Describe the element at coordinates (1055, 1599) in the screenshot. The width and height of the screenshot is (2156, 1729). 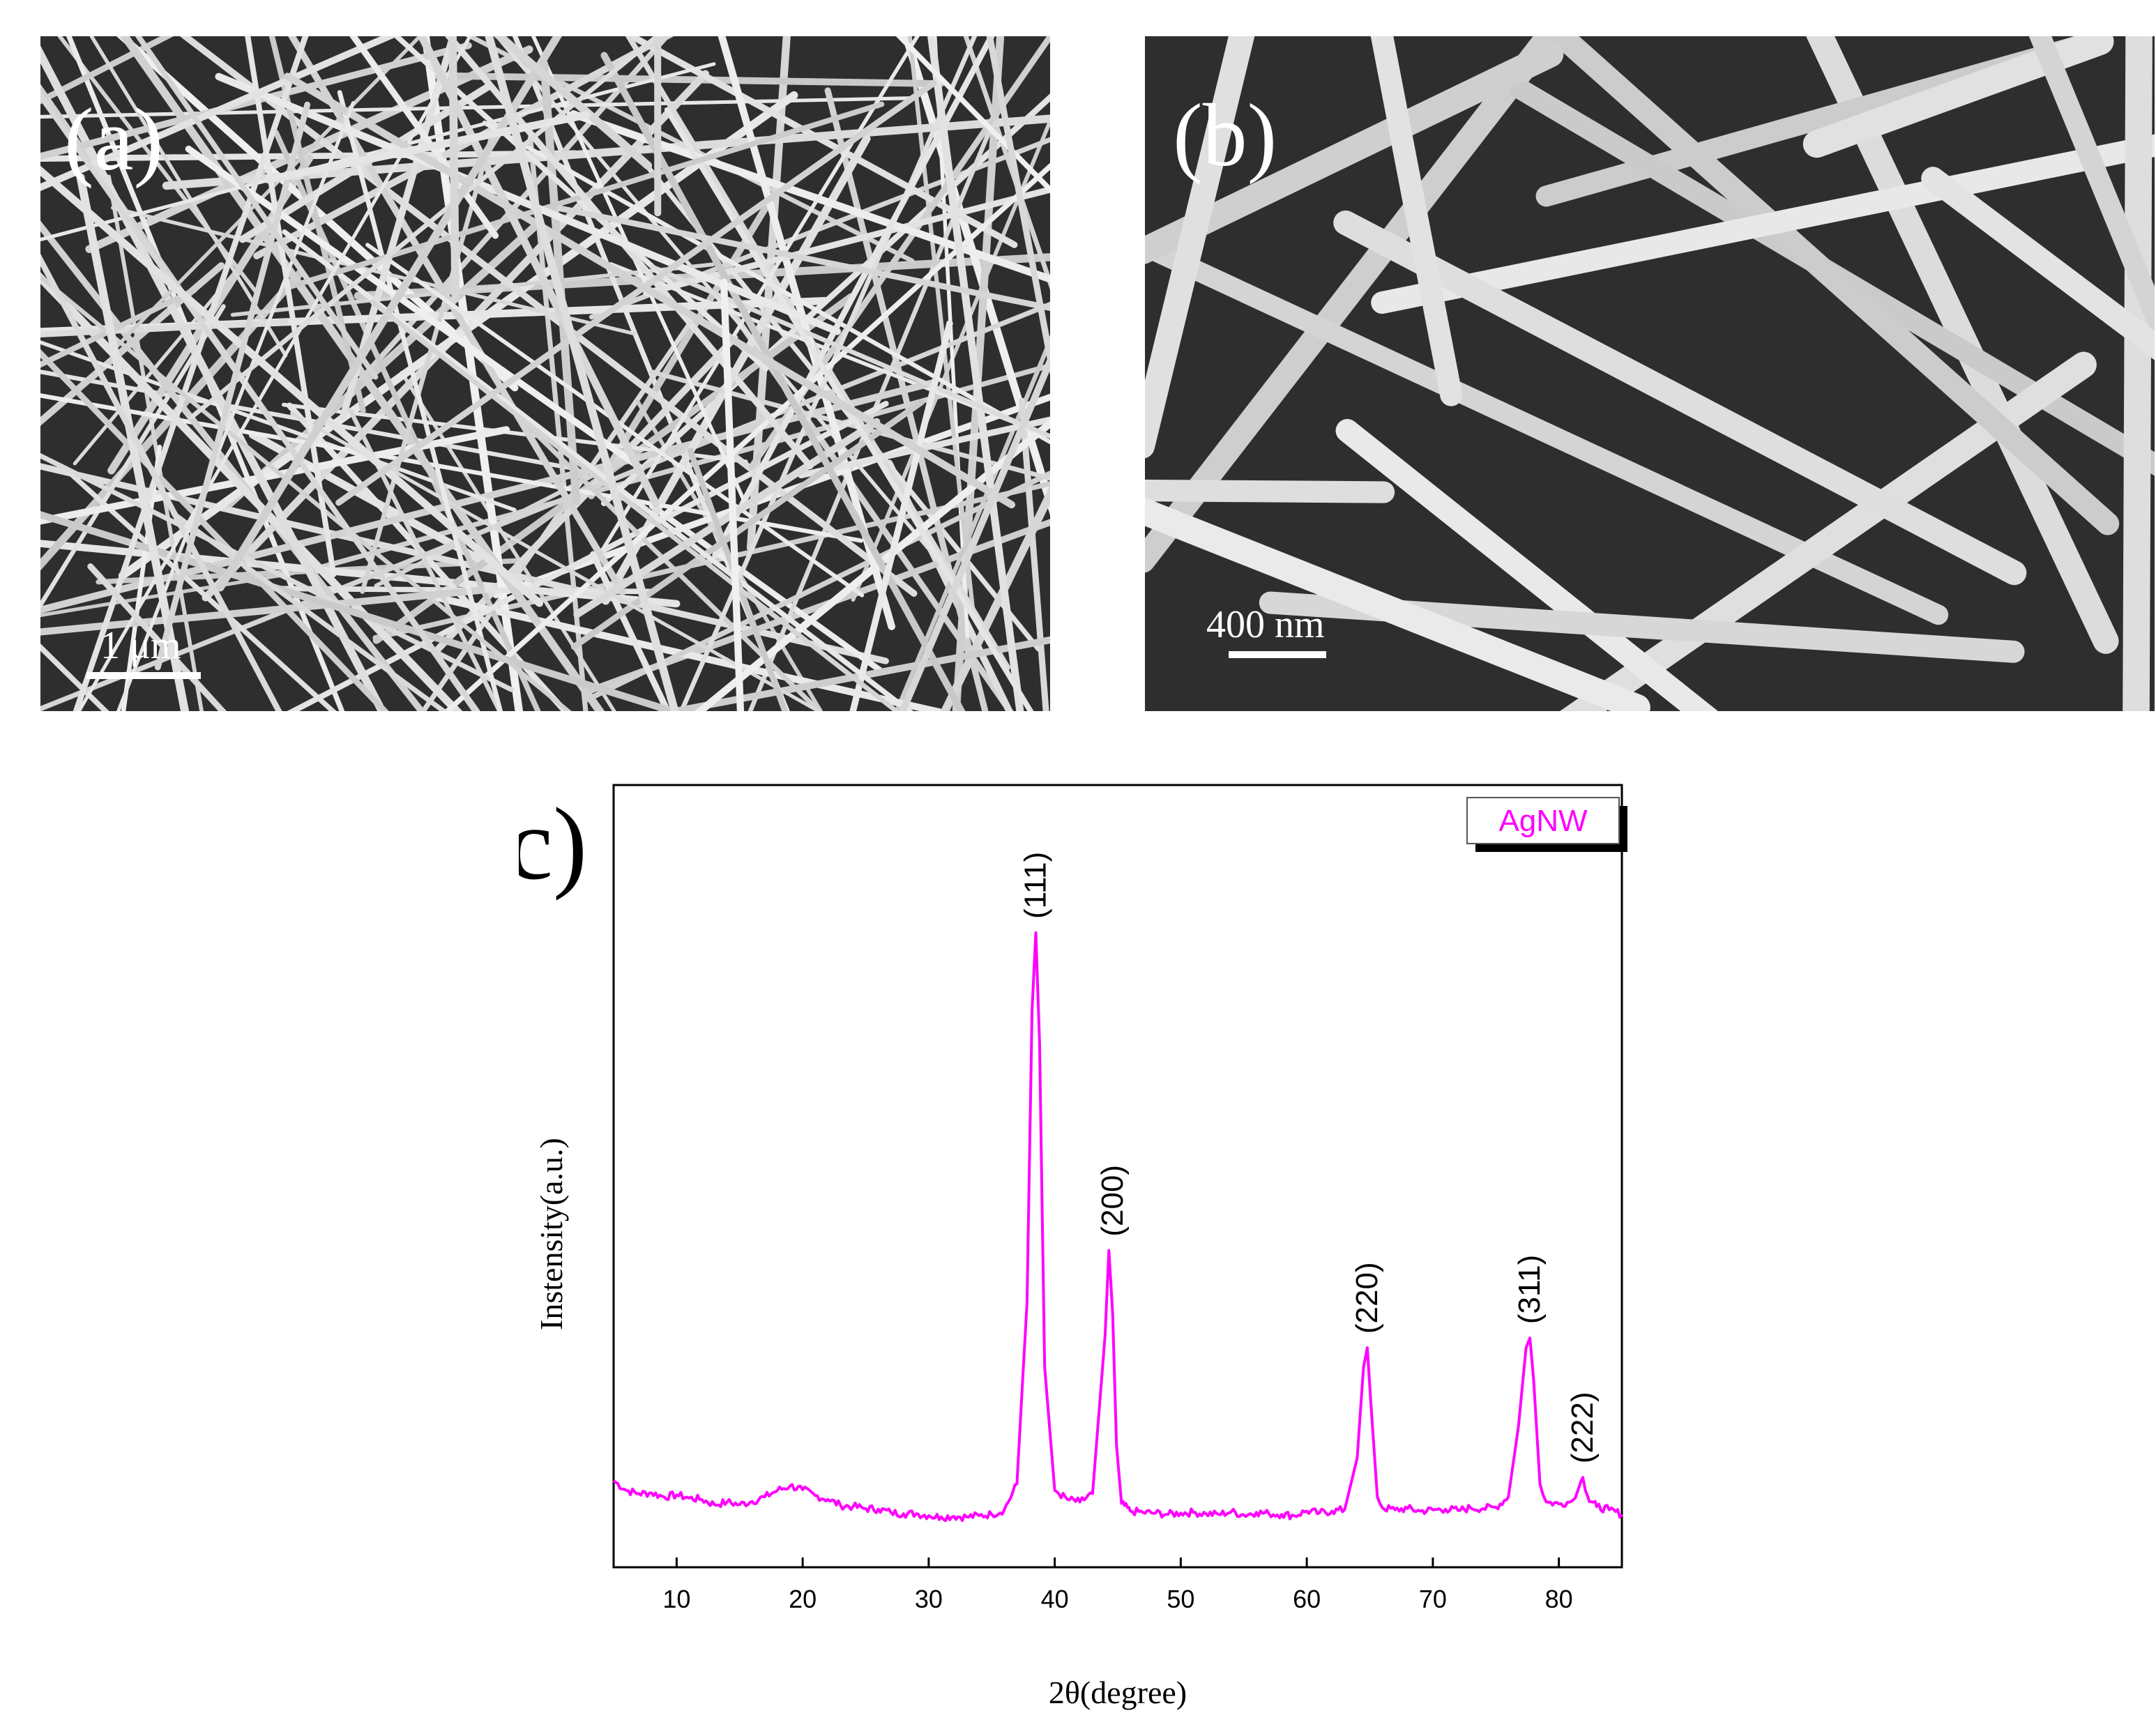
I see `x-tick-label: 40` at that location.